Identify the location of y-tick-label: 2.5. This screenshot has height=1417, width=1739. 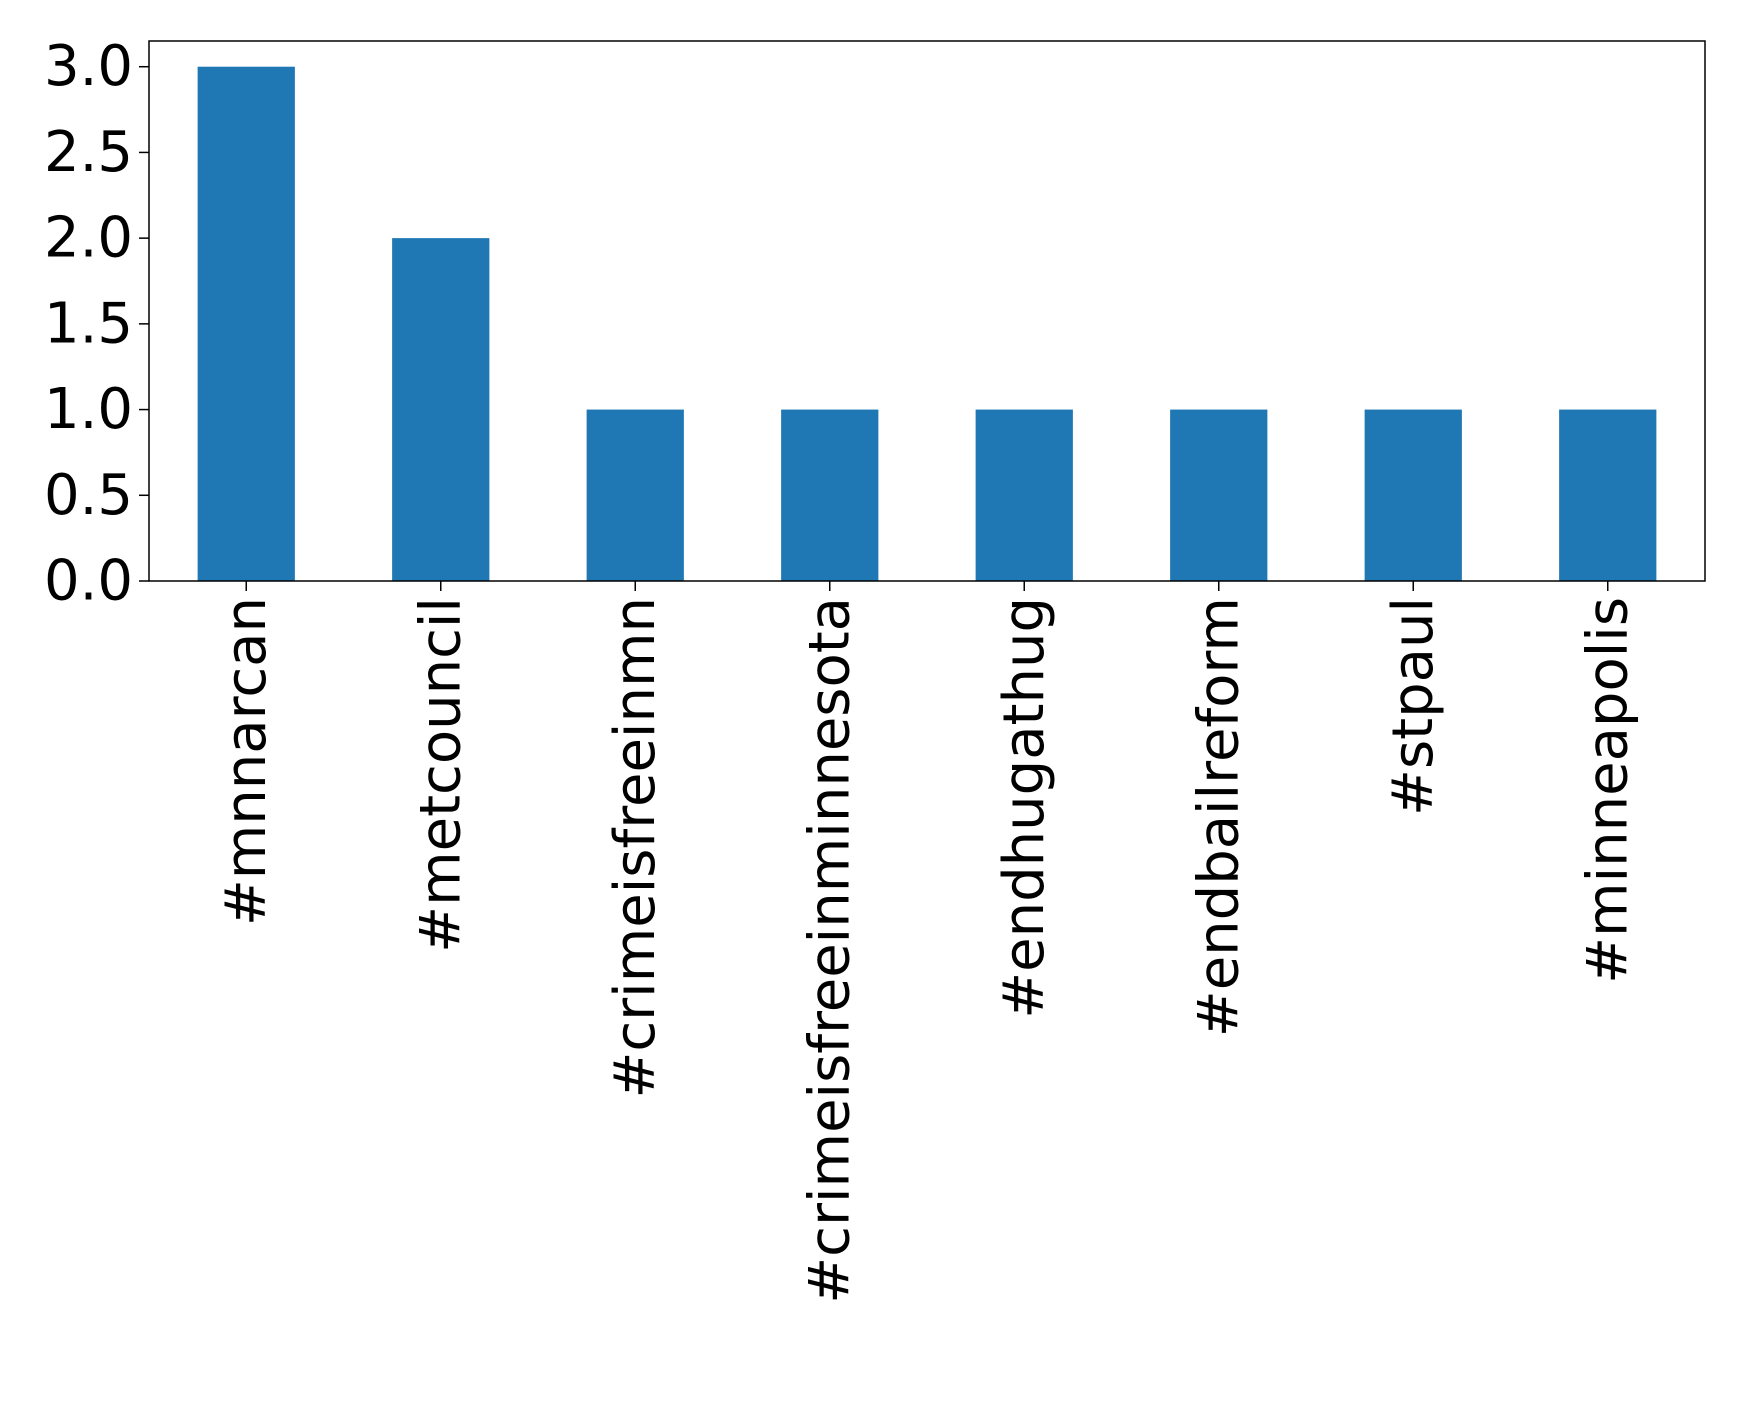
(88, 152).